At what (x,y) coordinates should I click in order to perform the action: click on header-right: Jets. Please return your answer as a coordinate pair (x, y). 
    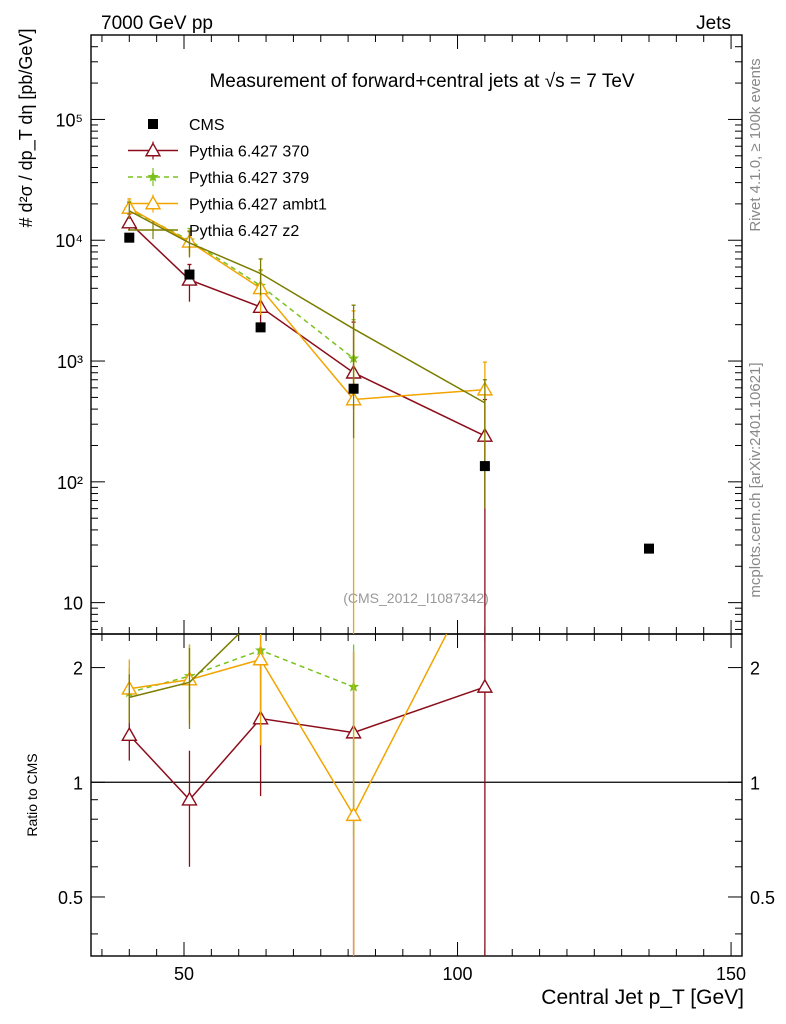
    Looking at the image, I should click on (713, 23).